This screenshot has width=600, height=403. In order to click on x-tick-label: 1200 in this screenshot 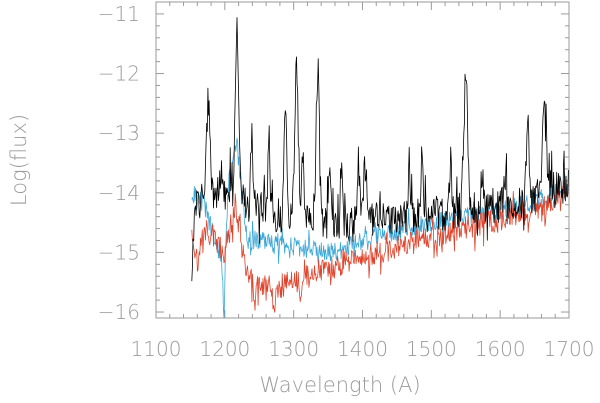, I will do `click(224, 349)`.